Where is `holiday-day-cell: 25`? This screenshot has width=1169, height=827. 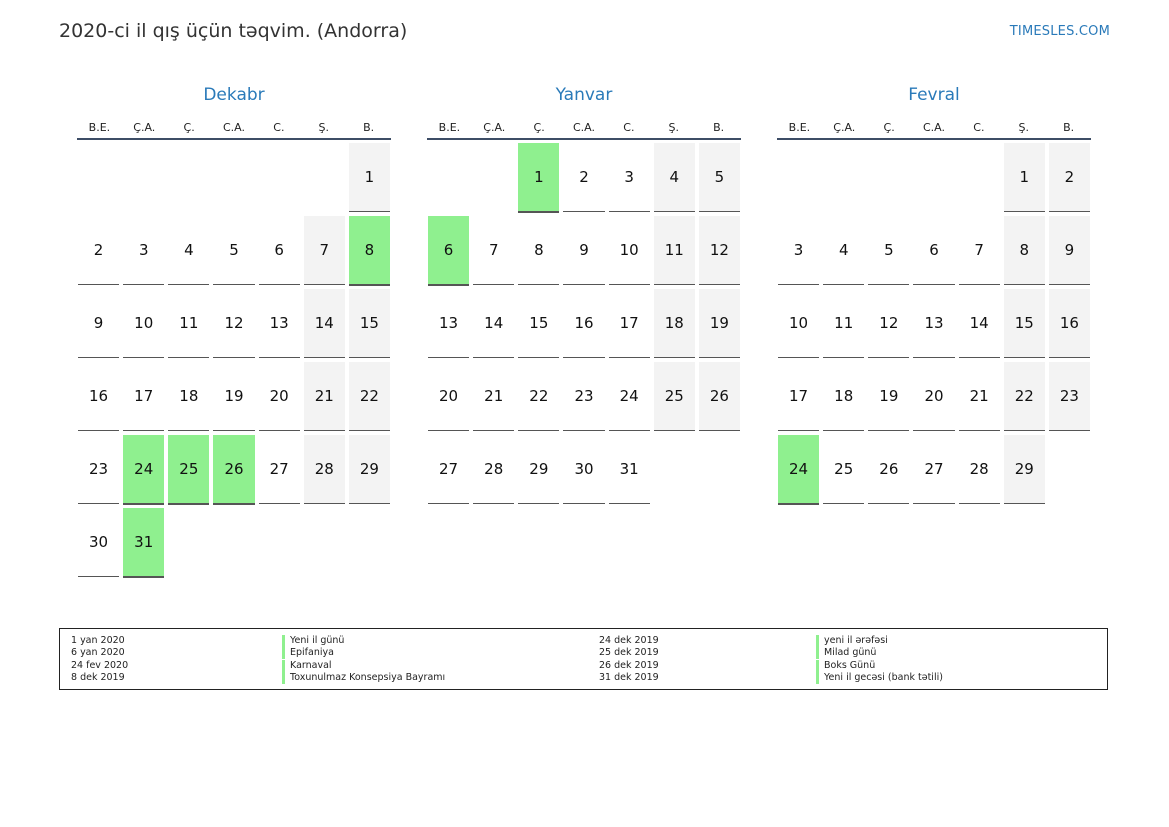 holiday-day-cell: 25 is located at coordinates (189, 470).